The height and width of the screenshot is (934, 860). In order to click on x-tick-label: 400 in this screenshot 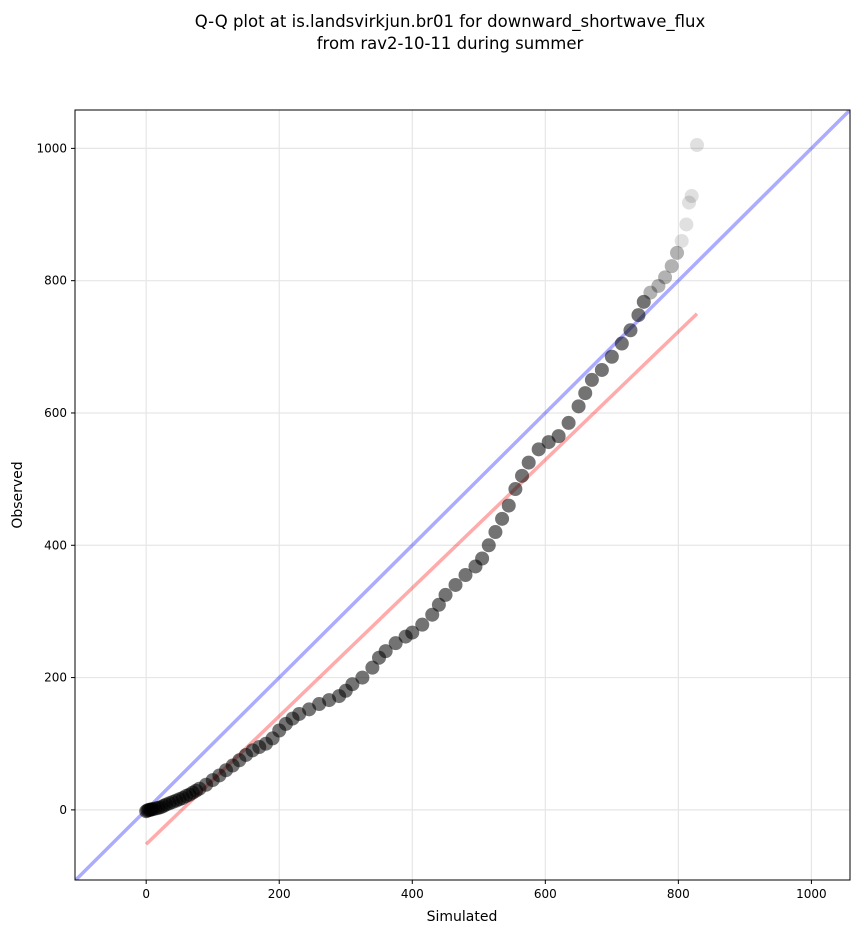, I will do `click(412, 894)`.